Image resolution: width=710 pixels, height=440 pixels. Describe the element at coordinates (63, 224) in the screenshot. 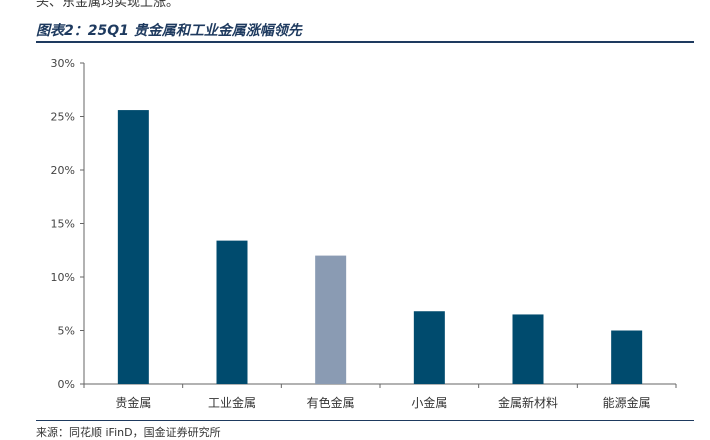

I see `y-tick-label: 15%` at that location.